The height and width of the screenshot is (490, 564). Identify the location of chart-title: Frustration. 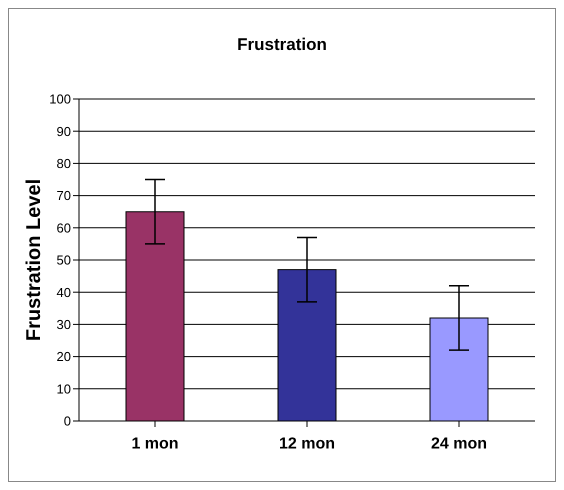
(282, 45).